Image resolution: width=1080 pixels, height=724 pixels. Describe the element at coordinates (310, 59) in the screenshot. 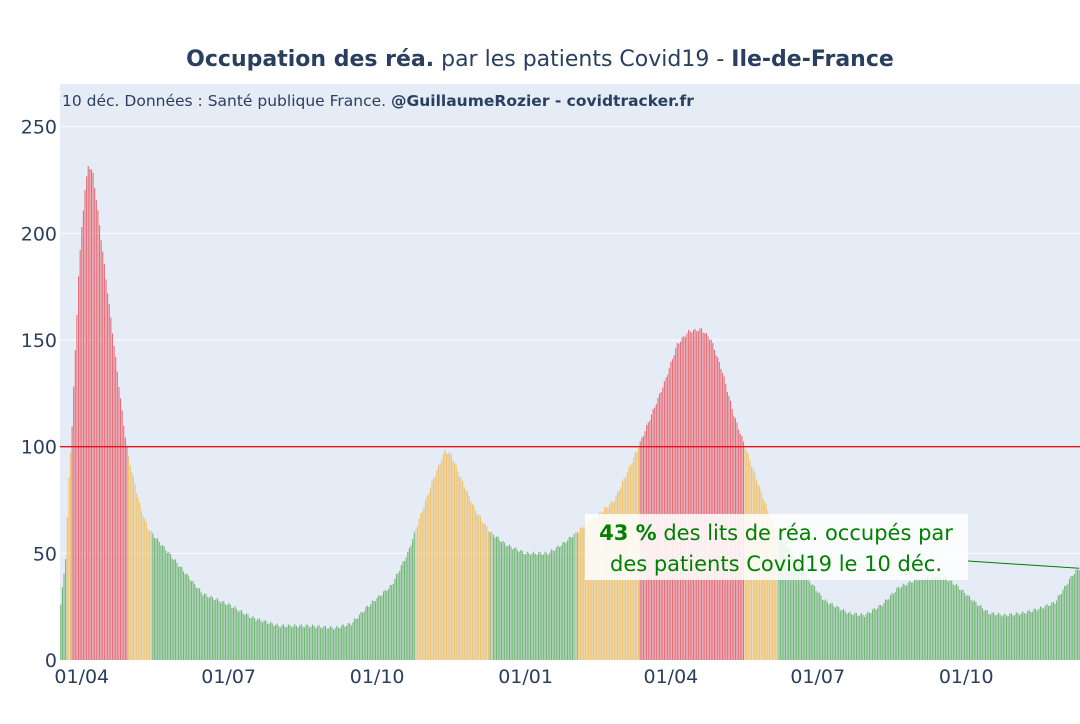

I see `chart-title-bold-1: Occupation des réa.` at that location.